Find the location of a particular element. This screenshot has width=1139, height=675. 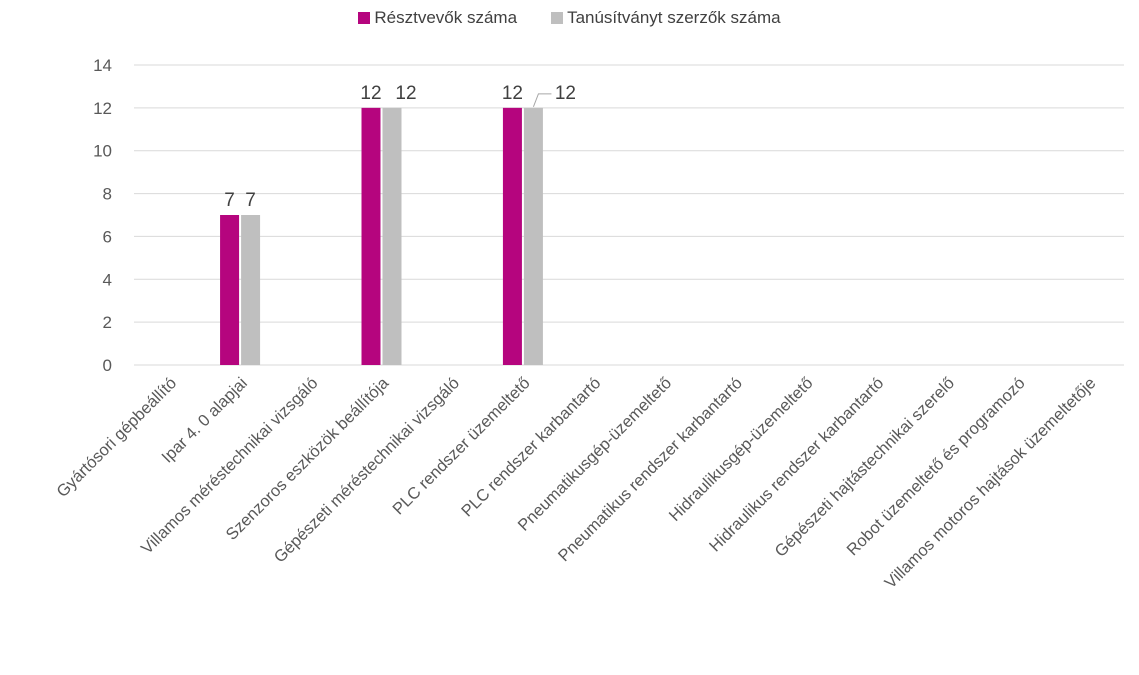

x-category-label: Pneumatikusgép-üzemeltető is located at coordinates (595, 454).